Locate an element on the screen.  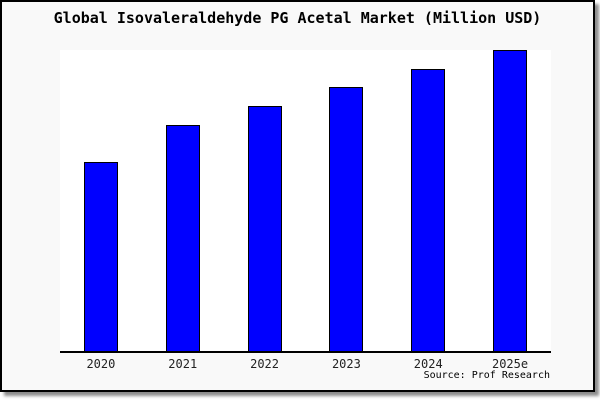
bar-2021 is located at coordinates (182, 238).